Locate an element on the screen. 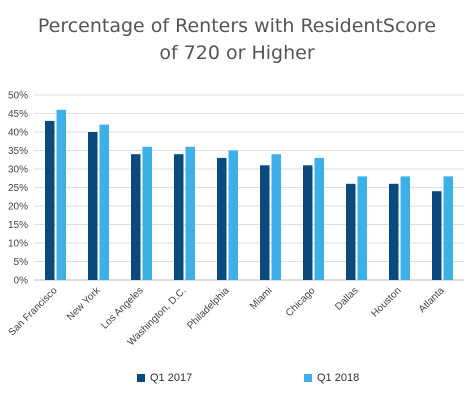 The width and height of the screenshot is (474, 400). x-tick-label: Miami is located at coordinates (261, 298).